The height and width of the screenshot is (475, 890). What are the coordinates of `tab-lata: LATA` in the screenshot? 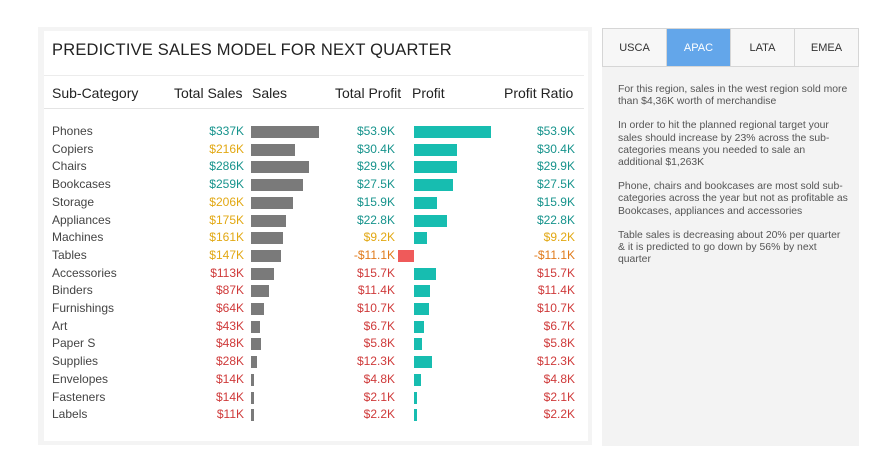 It's located at (763, 47).